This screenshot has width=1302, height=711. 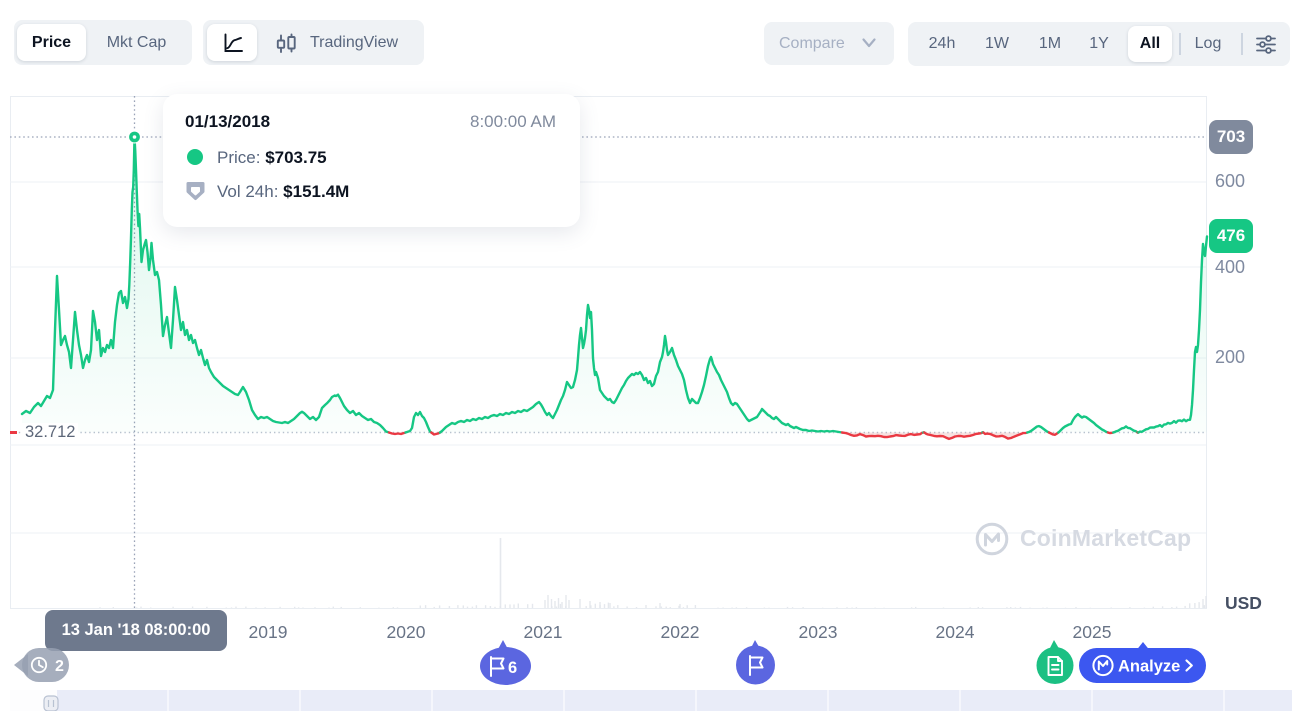 What do you see at coordinates (512, 668) in the screenshot?
I see `svg-text: 6` at bounding box center [512, 668].